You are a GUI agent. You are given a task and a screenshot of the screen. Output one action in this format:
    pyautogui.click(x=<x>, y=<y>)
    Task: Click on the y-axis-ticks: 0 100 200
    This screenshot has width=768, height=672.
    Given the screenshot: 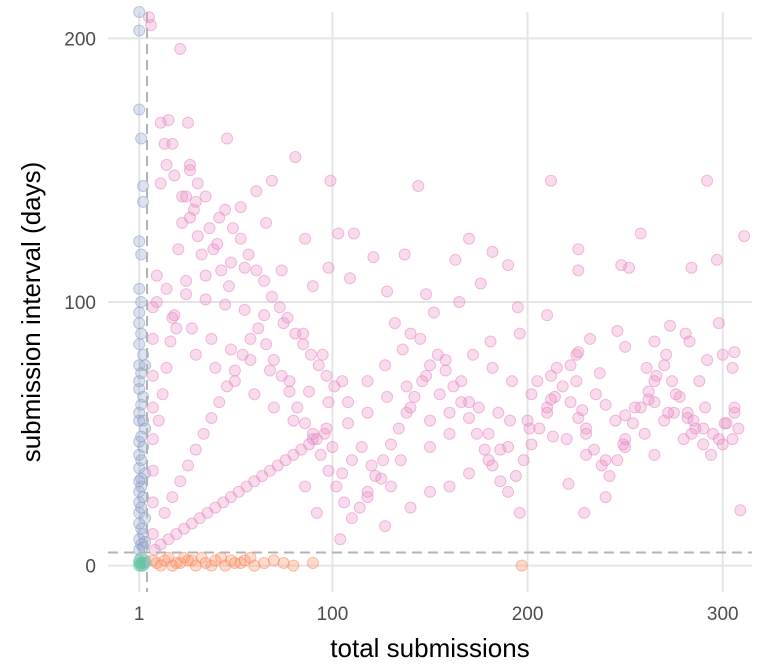 What is the action you would take?
    pyautogui.click(x=80, y=303)
    